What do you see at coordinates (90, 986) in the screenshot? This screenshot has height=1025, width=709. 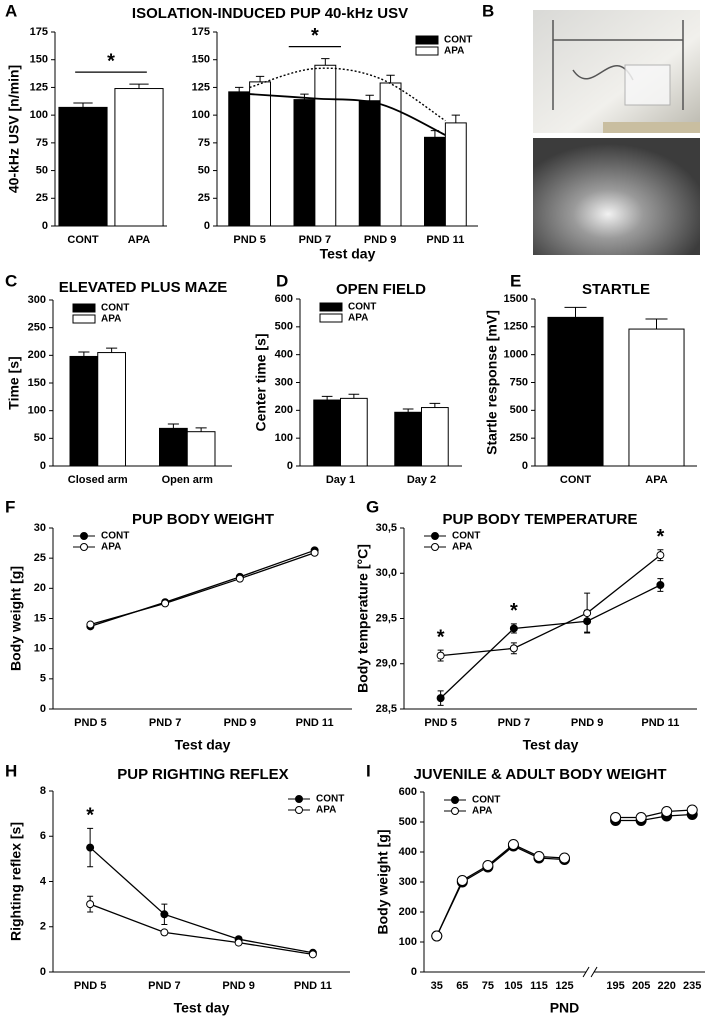 I see `x-tick-label: PND 5` at bounding box center [90, 986].